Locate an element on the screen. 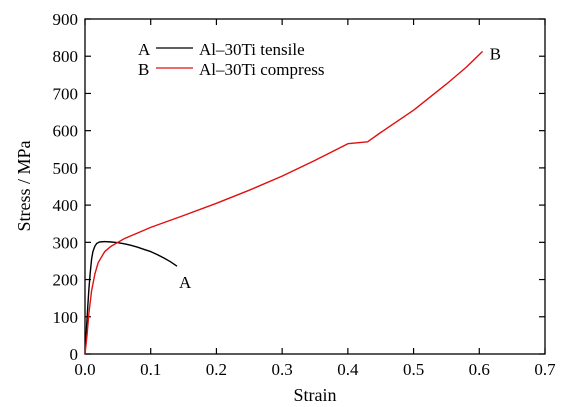 The image size is (564, 407). x-tick-label: 0.4 is located at coordinates (348, 369).